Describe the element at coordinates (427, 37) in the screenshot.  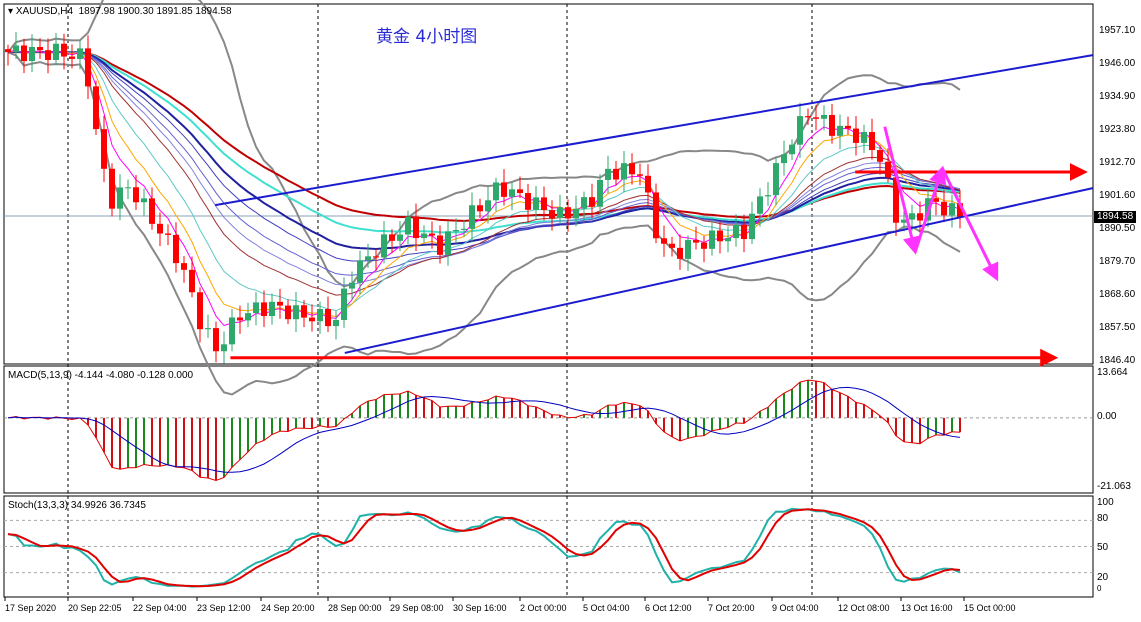
I see `chart-annotation-title: 黄金 4小时图` at that location.